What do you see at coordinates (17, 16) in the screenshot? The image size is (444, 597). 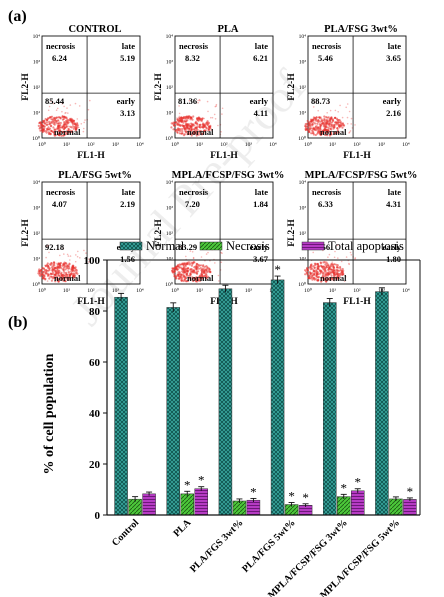 I see `panel-a-label: (a)` at bounding box center [17, 16].